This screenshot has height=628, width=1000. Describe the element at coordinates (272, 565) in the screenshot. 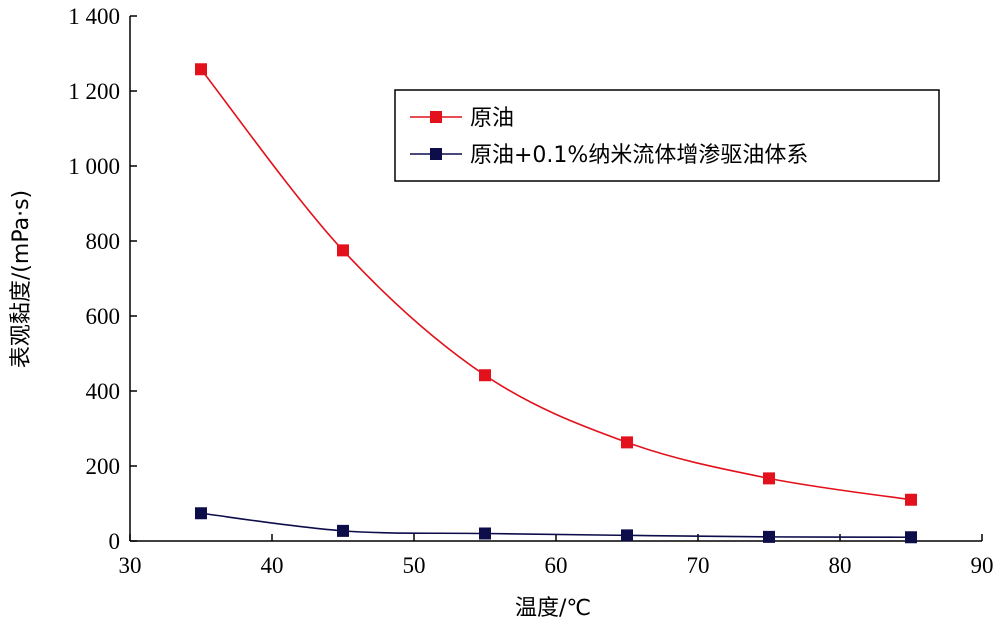

I see `x-tick-label: 40` at that location.